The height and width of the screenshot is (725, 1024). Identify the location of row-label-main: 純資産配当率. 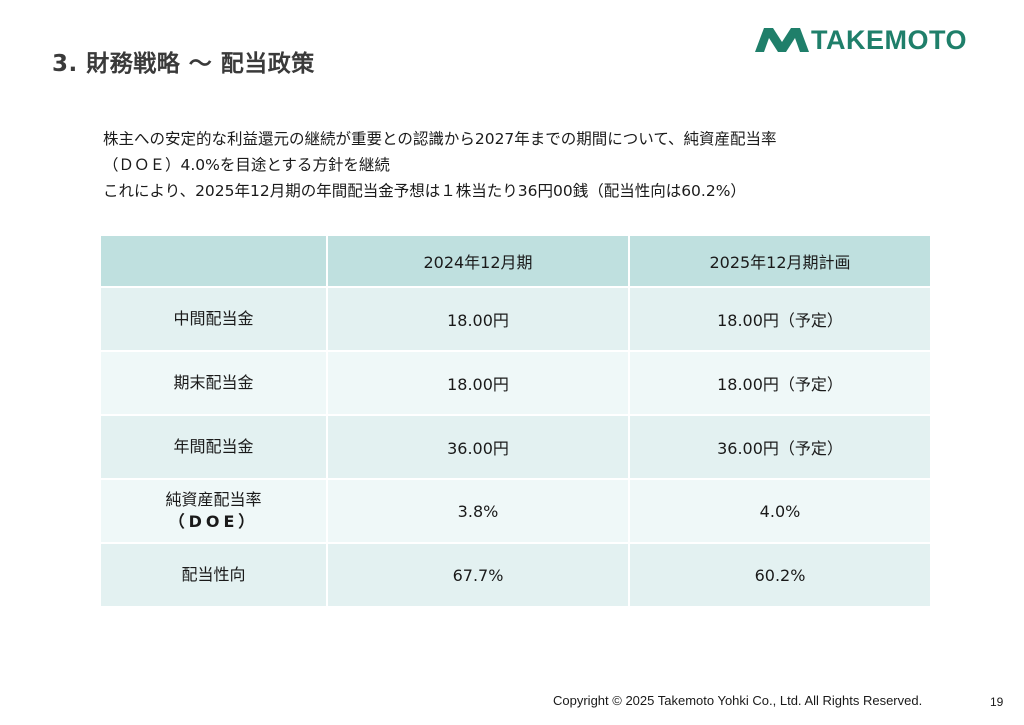
(213, 499).